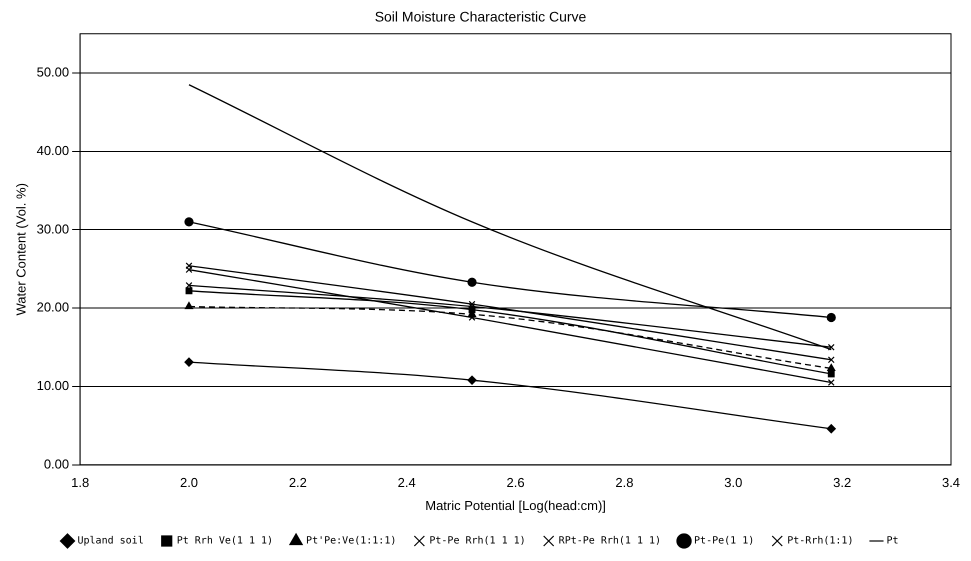  What do you see at coordinates (53, 150) in the screenshot?
I see `y-tick-label: 40.00` at bounding box center [53, 150].